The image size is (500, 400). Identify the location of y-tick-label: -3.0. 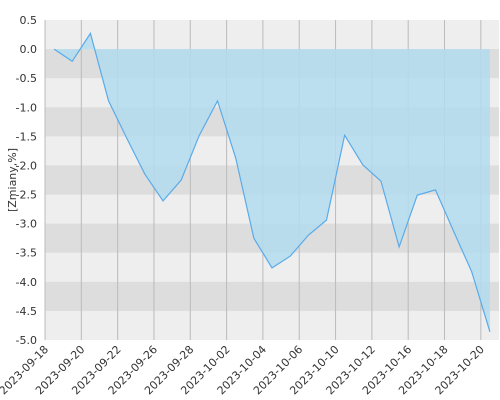
(26, 224).